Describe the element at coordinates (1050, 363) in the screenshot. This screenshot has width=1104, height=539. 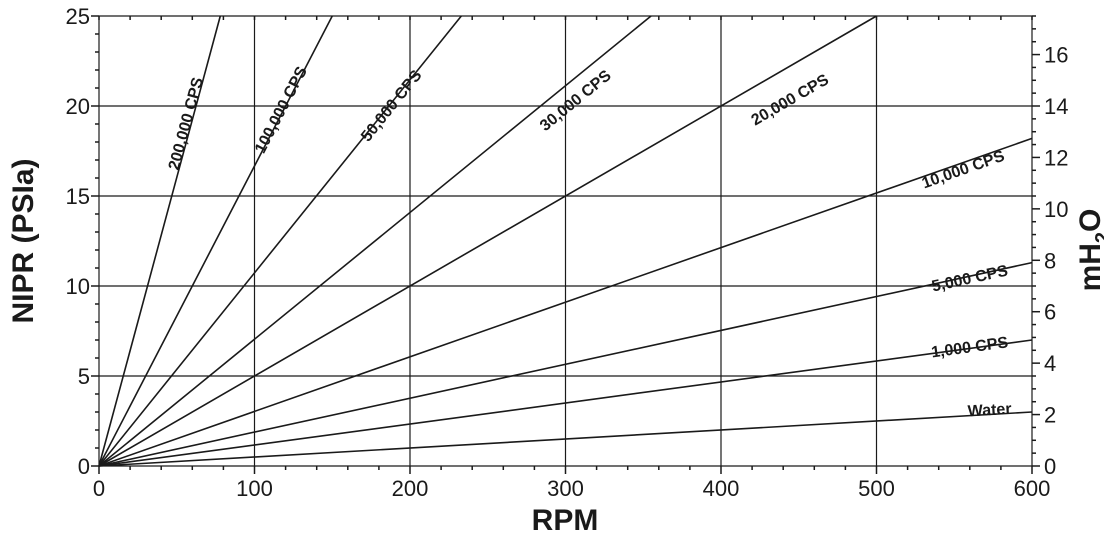
I see `y2-tick-label: 4` at that location.